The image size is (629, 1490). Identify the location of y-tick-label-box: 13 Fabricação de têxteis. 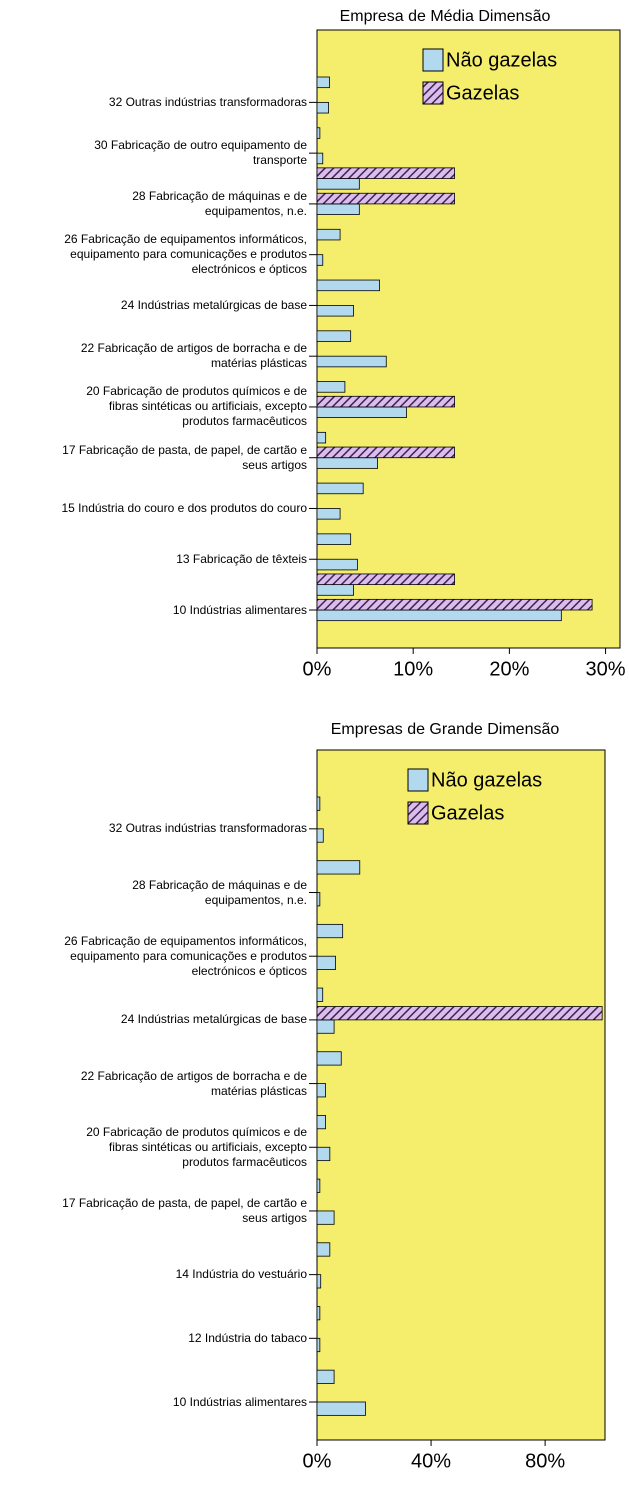
(241, 558).